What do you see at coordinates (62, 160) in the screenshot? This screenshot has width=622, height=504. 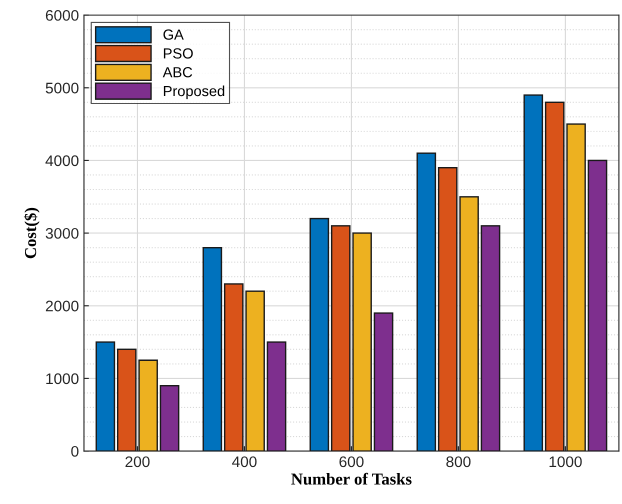 I see `y-tick-label: 4000` at bounding box center [62, 160].